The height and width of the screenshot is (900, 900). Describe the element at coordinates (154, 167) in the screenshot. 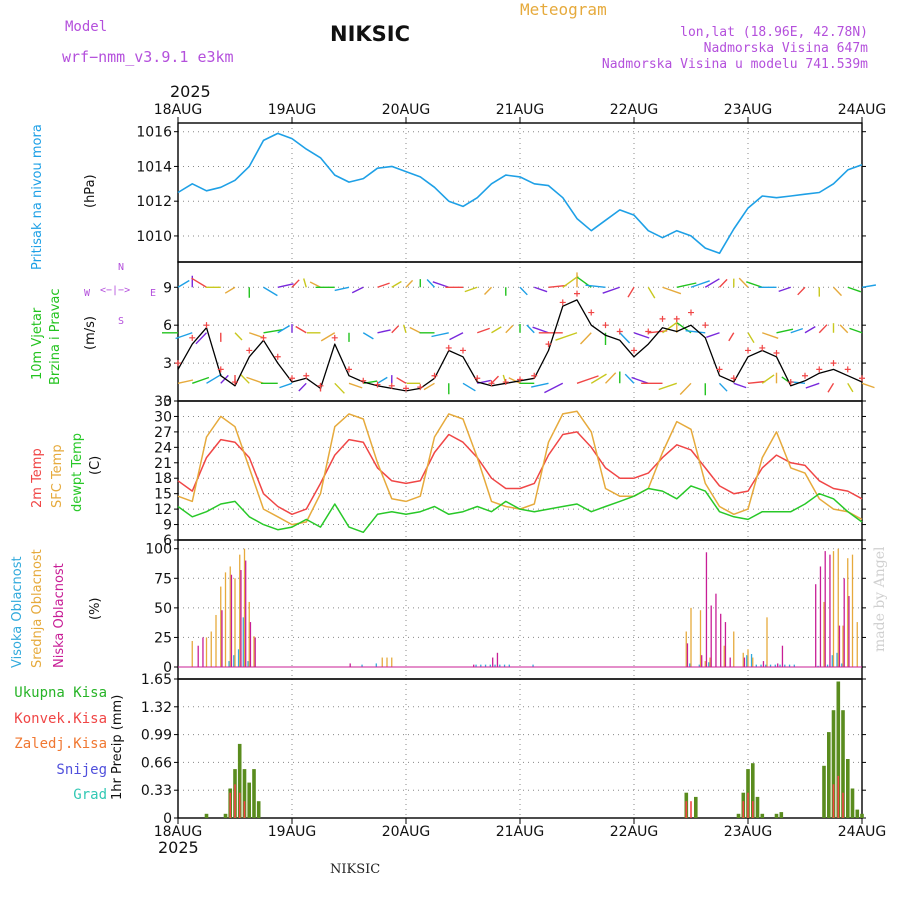

I see `y-tick-label: 1014` at that location.